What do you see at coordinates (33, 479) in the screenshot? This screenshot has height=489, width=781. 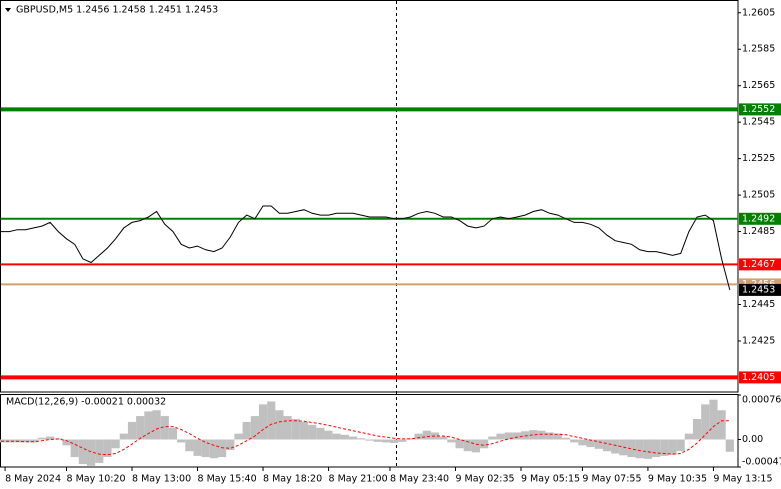 I see `x-tick-label: 8 May 2024` at bounding box center [33, 479].